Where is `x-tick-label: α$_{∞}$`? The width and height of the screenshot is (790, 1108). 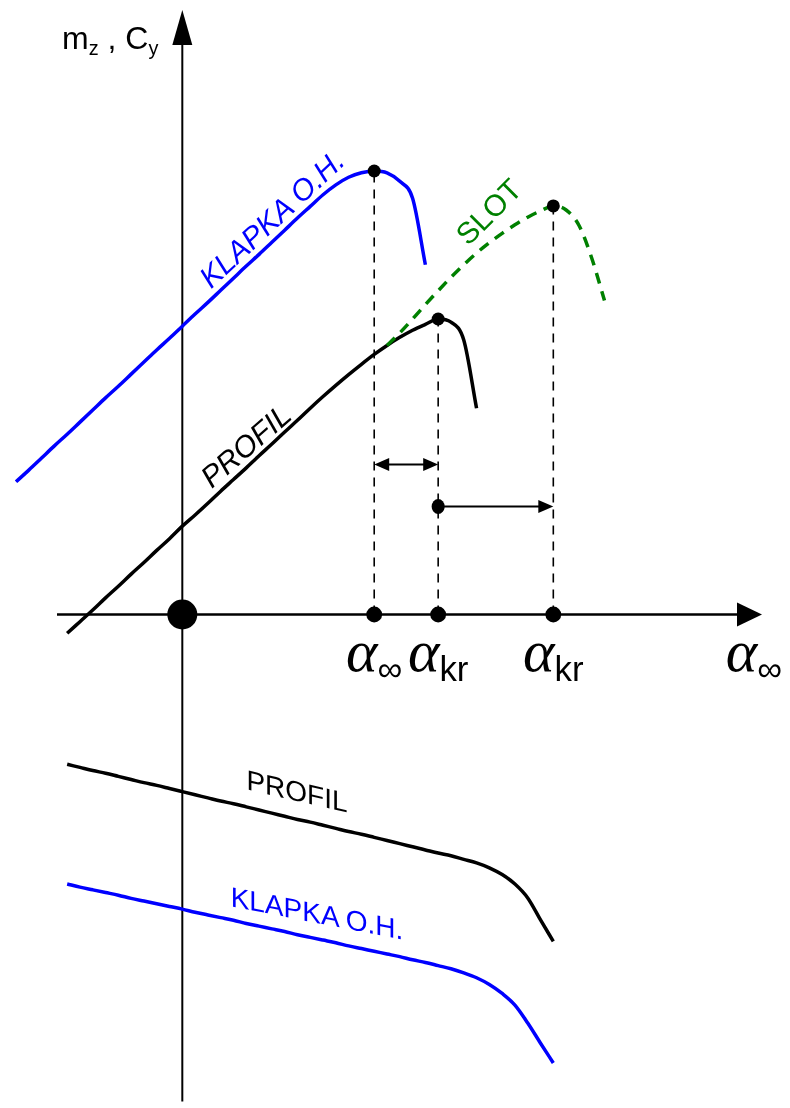
x-tick-label: α$_{∞}$ is located at coordinates (374, 653).